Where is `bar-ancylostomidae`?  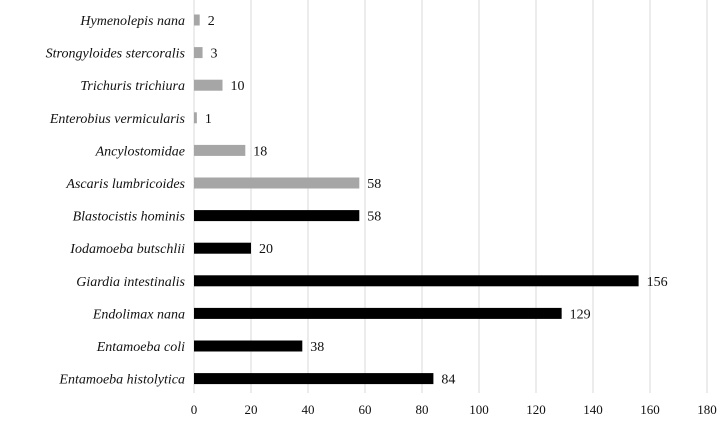 bar-ancylostomidae is located at coordinates (220, 150).